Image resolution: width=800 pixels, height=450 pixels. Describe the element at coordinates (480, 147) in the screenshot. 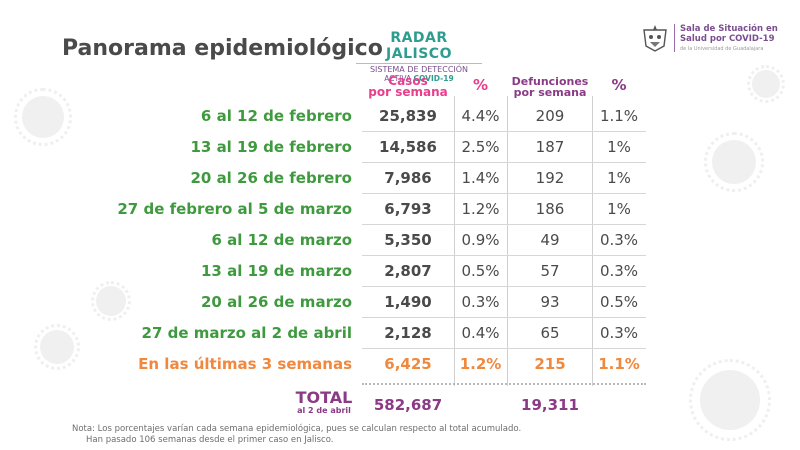

I see `cases-pct: 2.5%` at that location.